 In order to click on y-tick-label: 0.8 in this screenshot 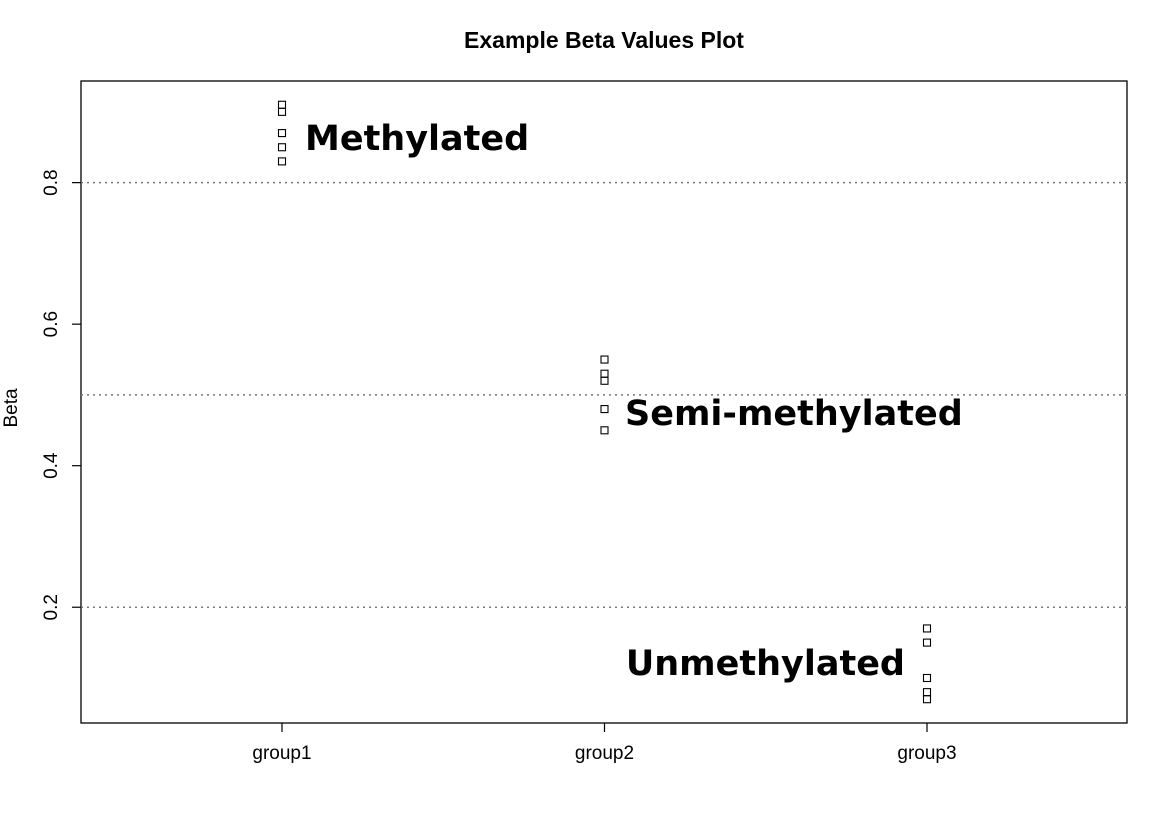, I will do `click(51, 182)`.